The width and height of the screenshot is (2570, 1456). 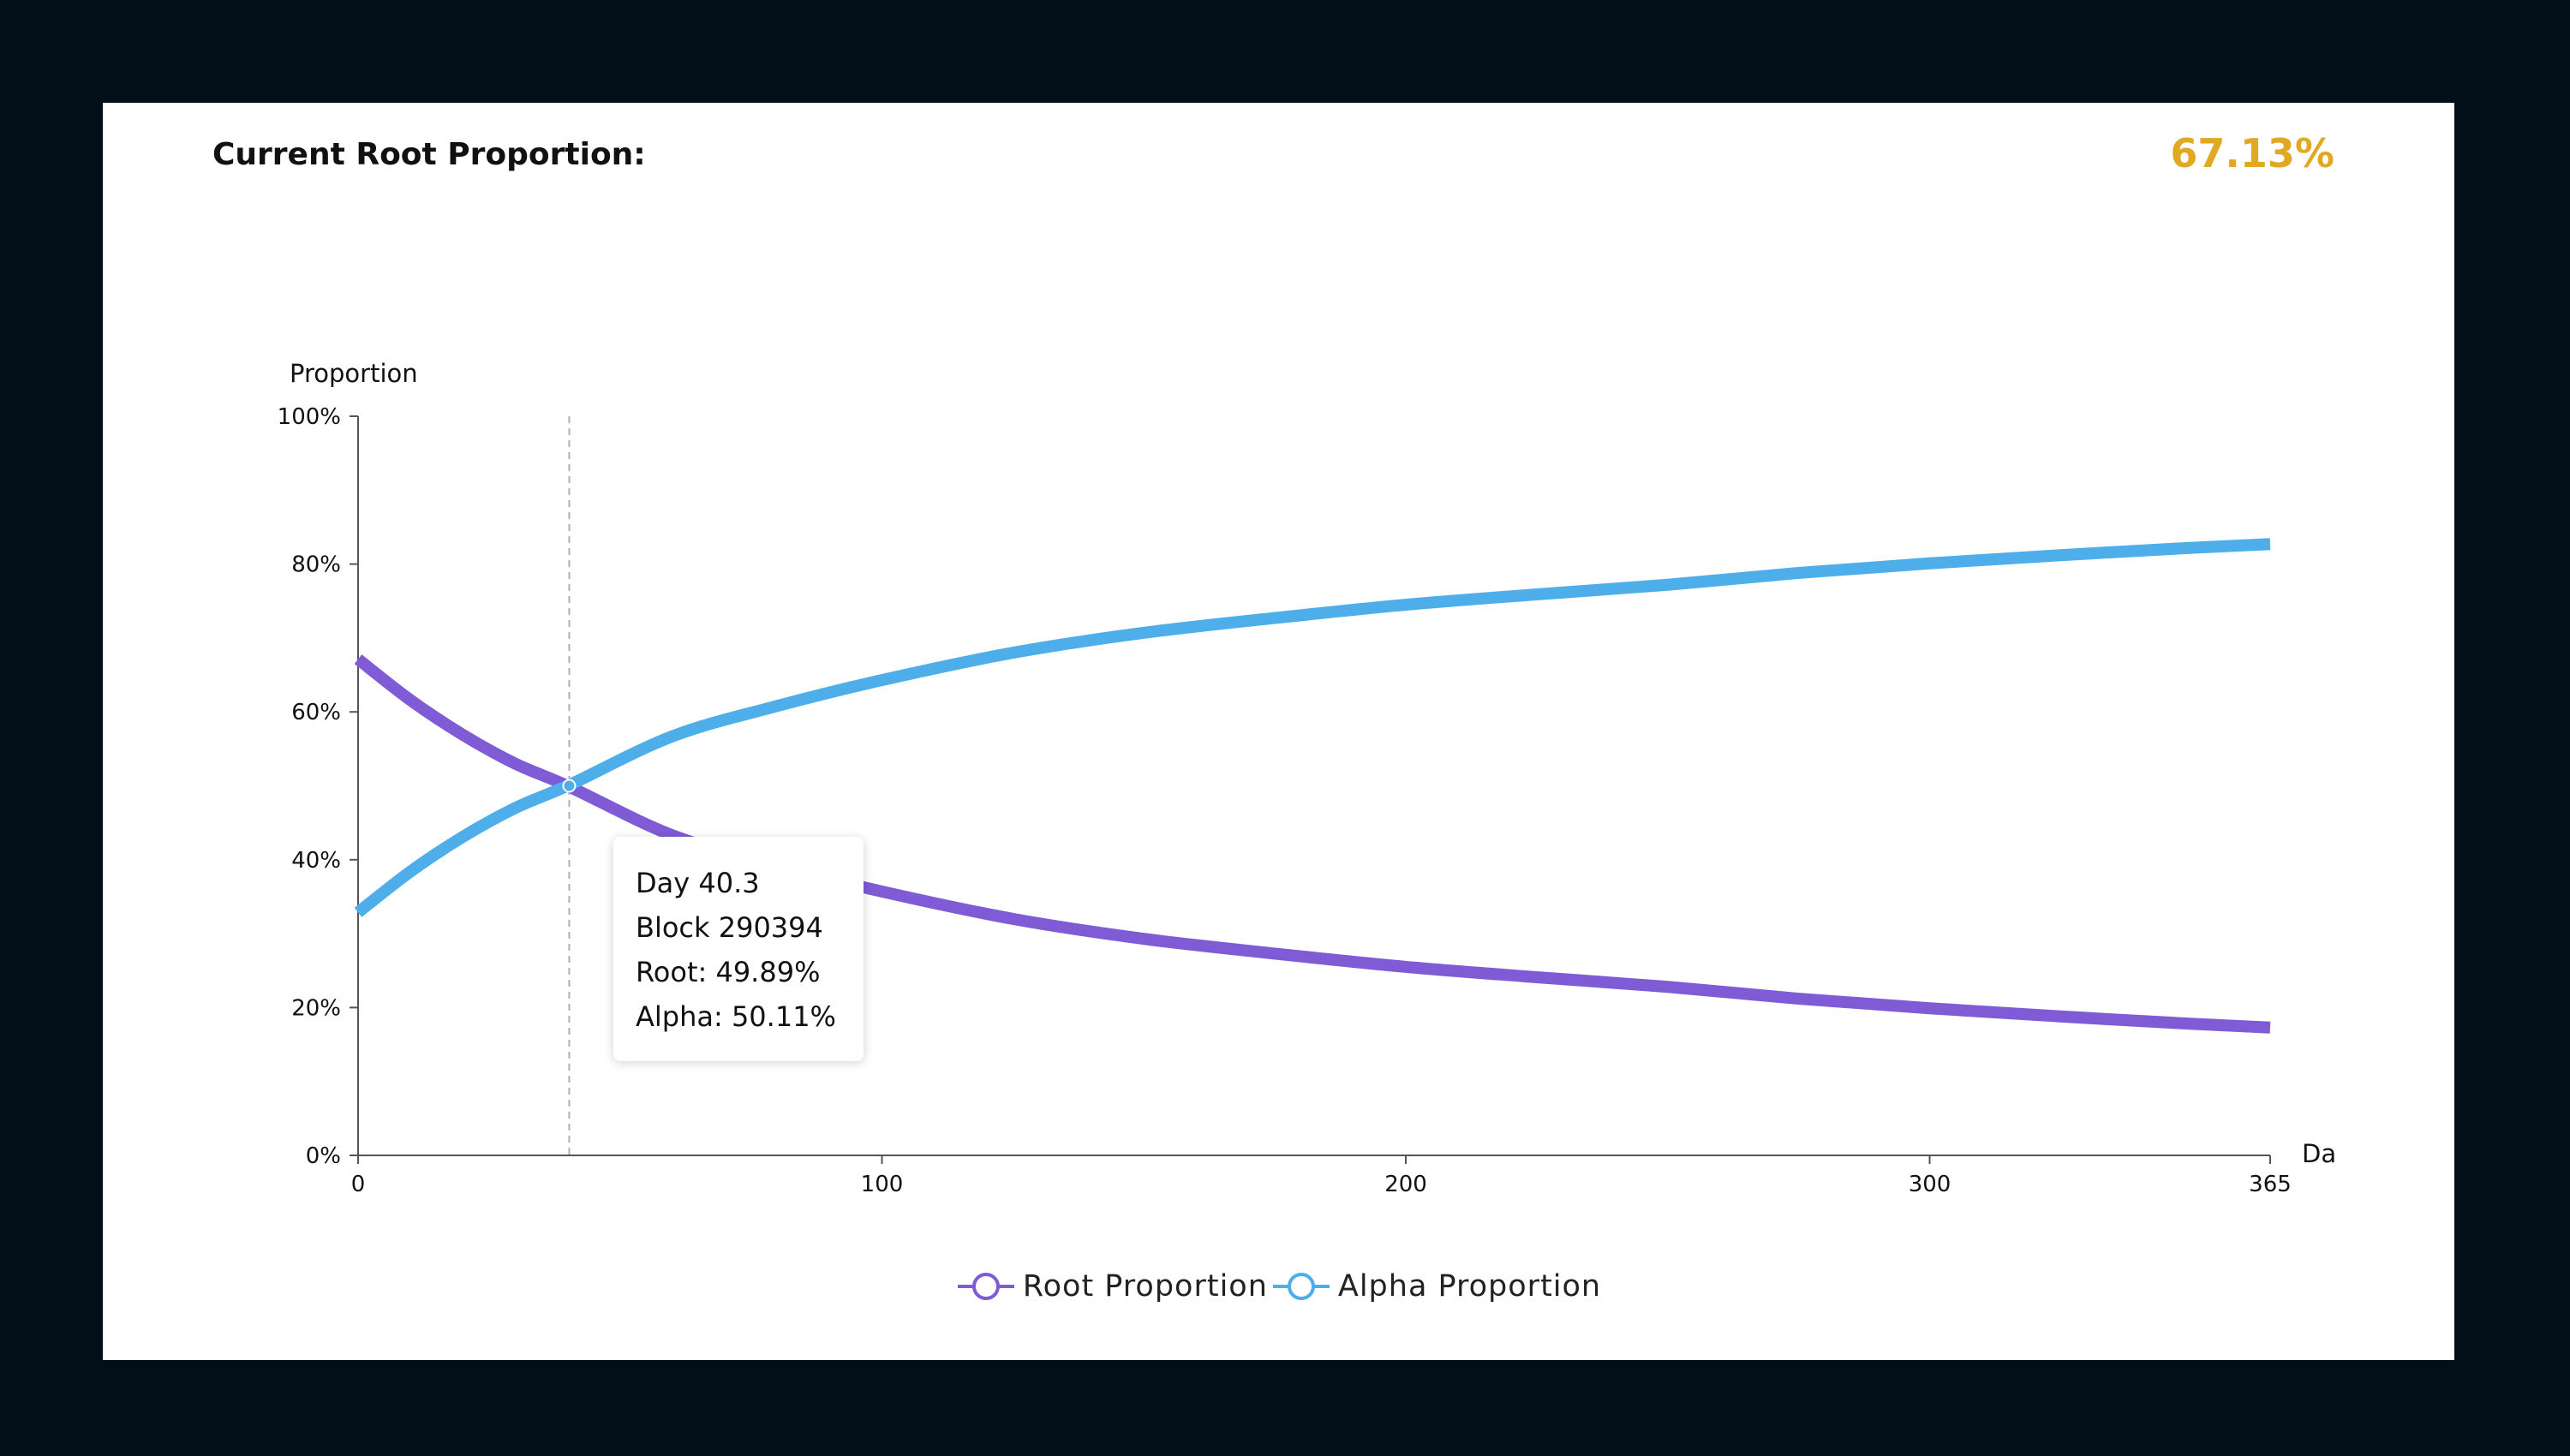 What do you see at coordinates (359, 1184) in the screenshot?
I see `x-tick-label: 0` at bounding box center [359, 1184].